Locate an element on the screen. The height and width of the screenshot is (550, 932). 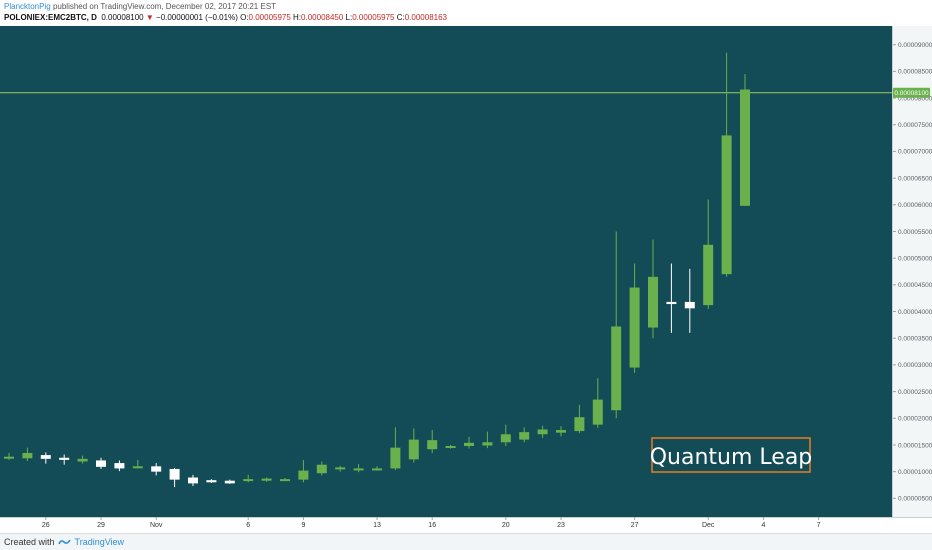
low-label: L: is located at coordinates (349, 17).